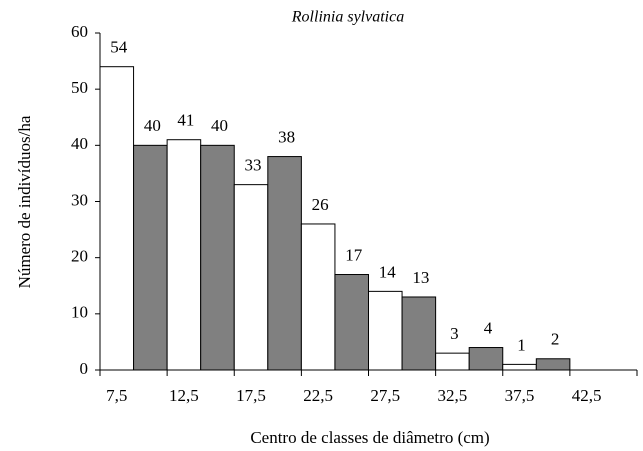 The height and width of the screenshot is (451, 643). I want to click on y-tick-label: 0, so click(84, 368).